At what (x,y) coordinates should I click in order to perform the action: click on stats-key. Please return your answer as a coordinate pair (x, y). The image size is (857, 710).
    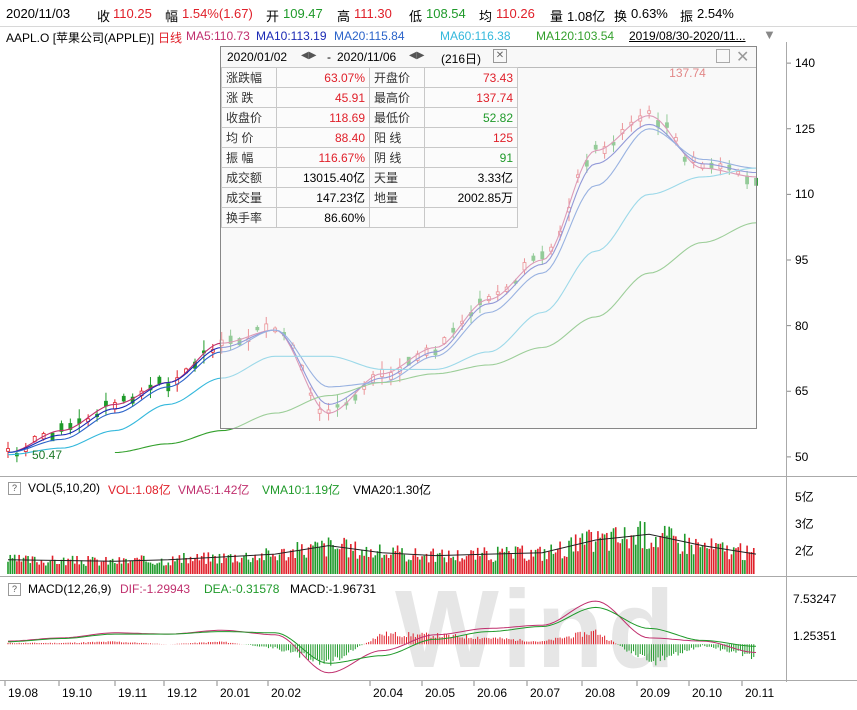
    Looking at the image, I should click on (397, 217).